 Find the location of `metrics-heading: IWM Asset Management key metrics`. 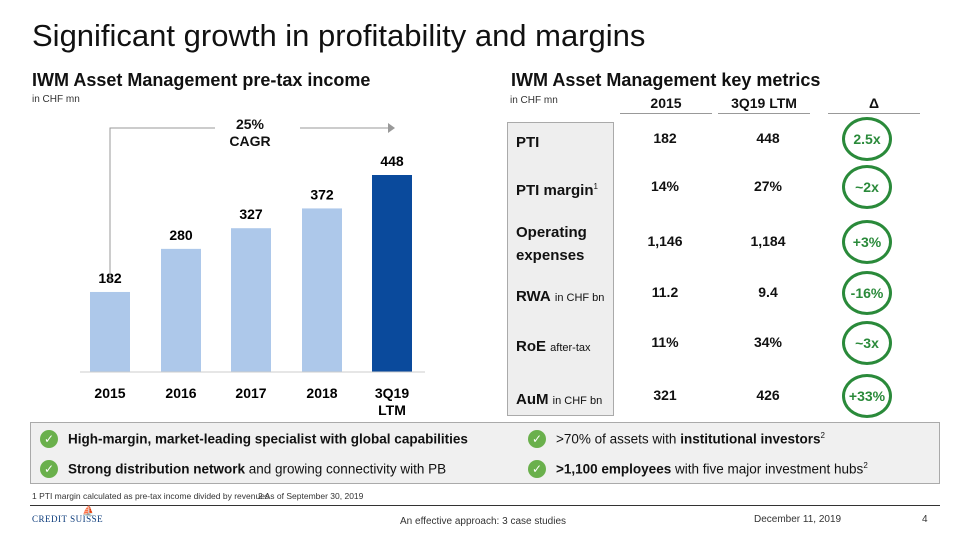

metrics-heading: IWM Asset Management key metrics is located at coordinates (666, 80).